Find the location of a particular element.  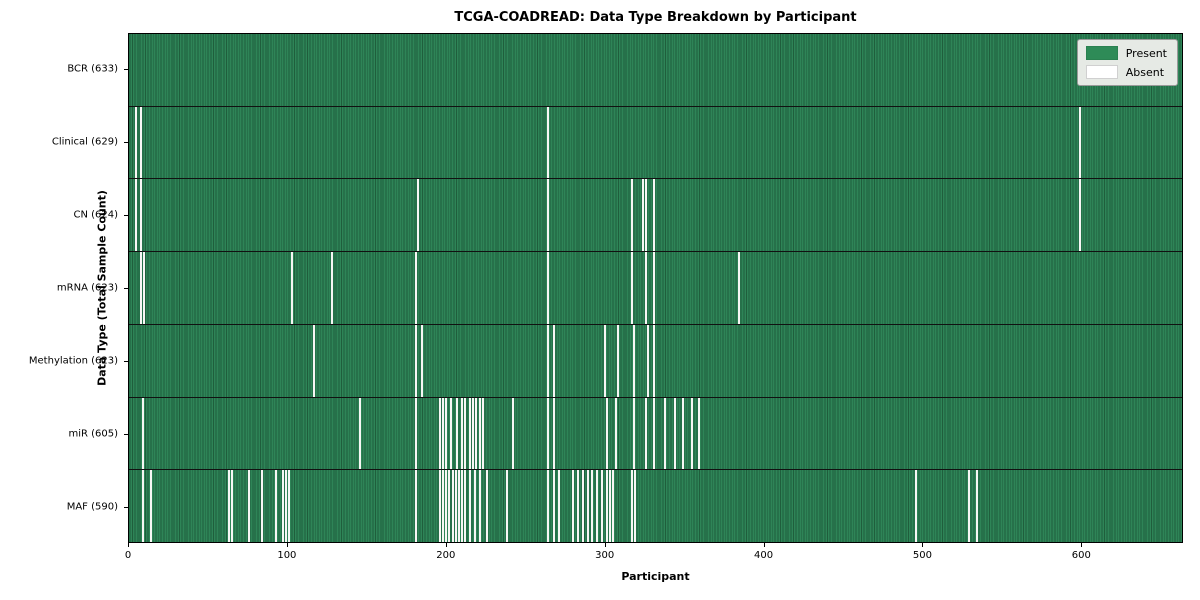

row-maf is located at coordinates (655, 506).